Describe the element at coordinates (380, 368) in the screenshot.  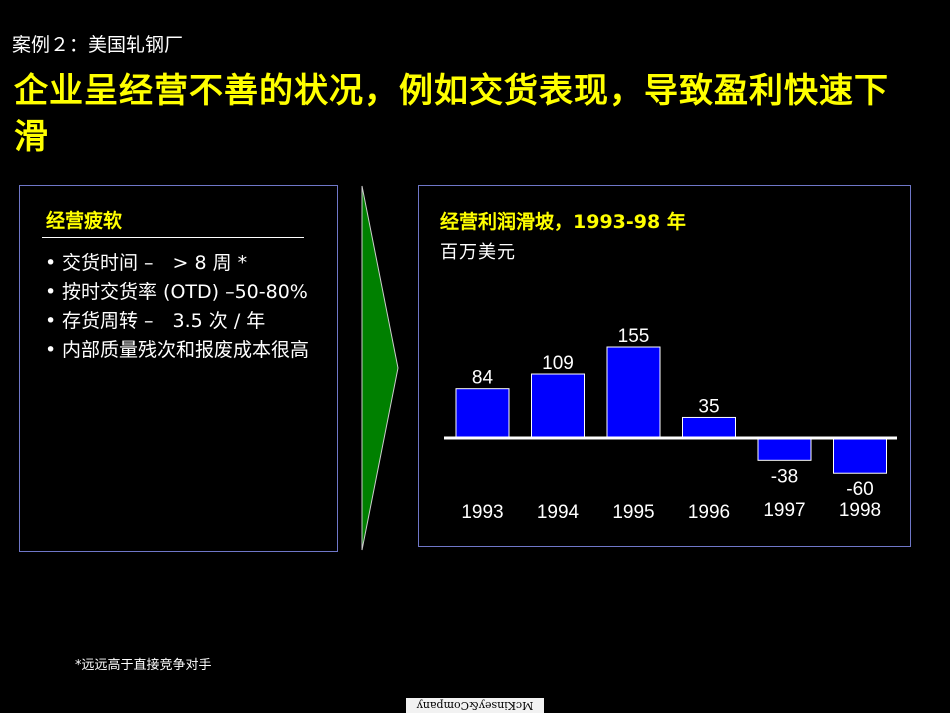
I see `transition-arrow` at that location.